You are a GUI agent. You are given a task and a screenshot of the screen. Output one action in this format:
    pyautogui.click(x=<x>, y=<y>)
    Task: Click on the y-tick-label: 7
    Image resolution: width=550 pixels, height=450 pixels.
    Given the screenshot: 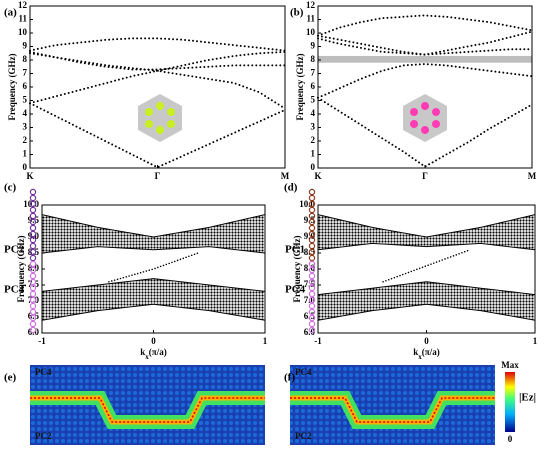 What is the action you would take?
    pyautogui.click(x=313, y=73)
    